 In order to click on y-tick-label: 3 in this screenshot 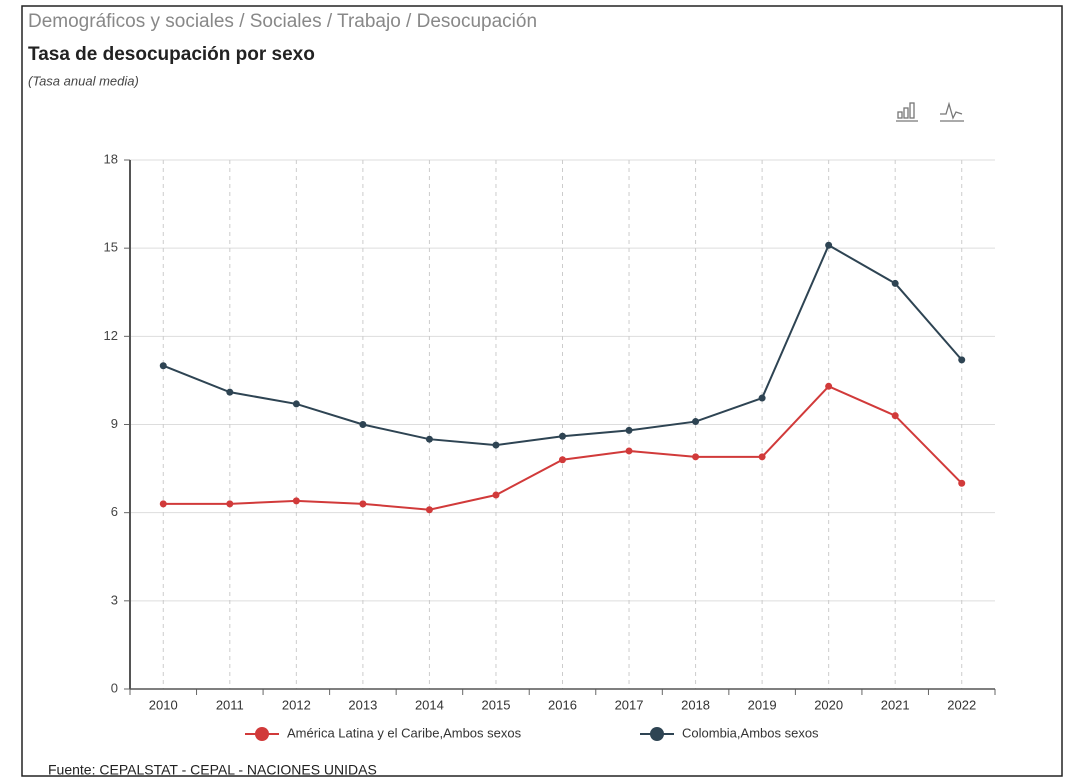, I will do `click(114, 599)`.